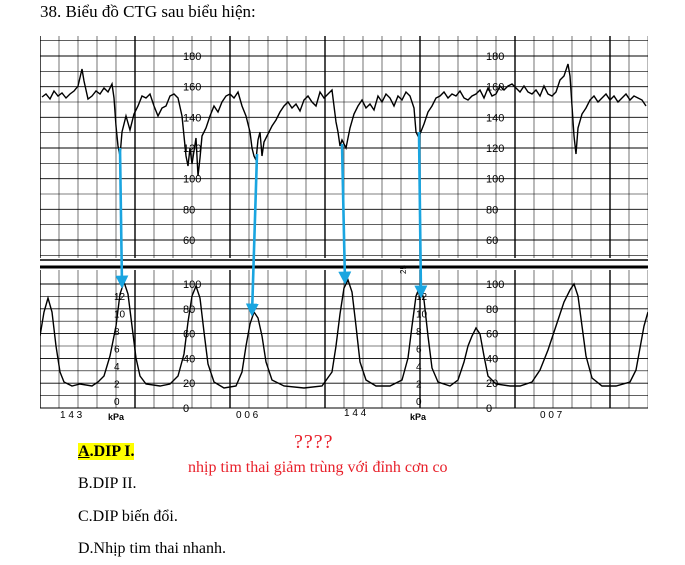 The image size is (685, 565). What do you see at coordinates (318, 467) in the screenshot?
I see `annotation-note: nhịp tim thai giảm trùng với đỉnh cơn co` at bounding box center [318, 467].